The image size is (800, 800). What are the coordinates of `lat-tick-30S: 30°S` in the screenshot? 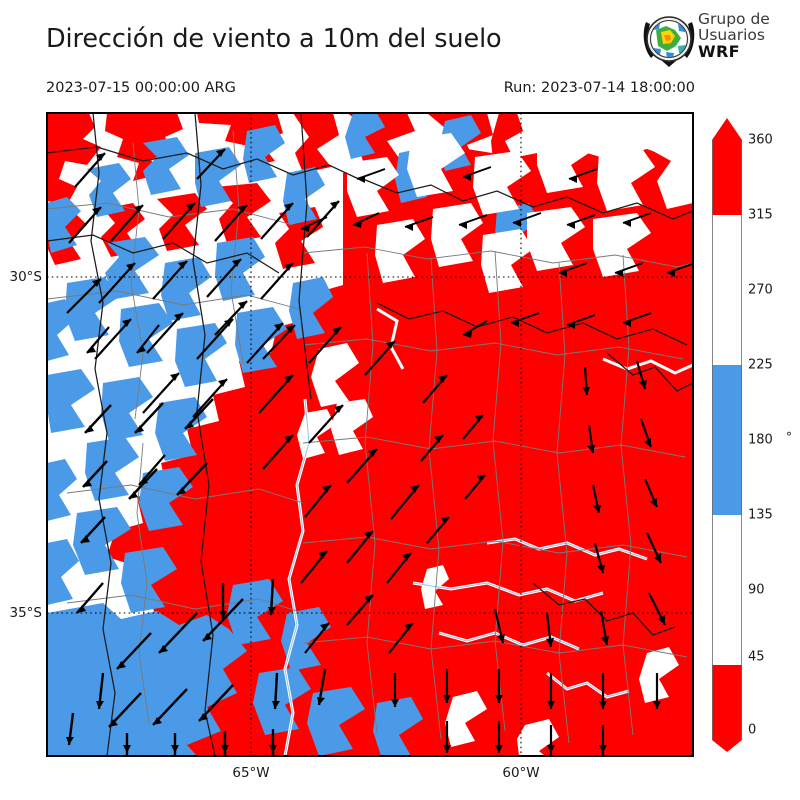 It's located at (26, 277).